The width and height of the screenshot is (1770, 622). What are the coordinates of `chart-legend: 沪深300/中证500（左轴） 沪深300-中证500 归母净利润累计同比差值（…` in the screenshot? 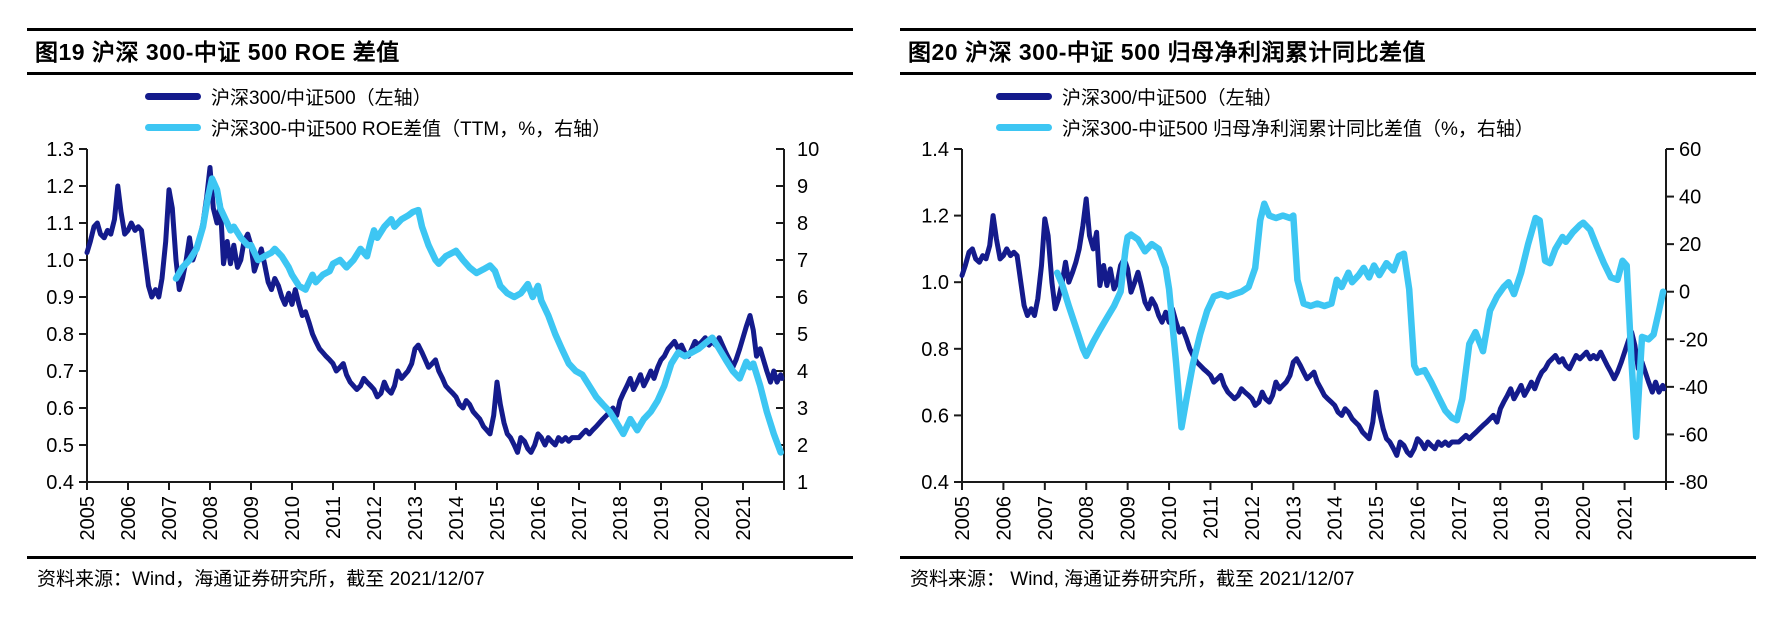 It's located at (1265, 111).